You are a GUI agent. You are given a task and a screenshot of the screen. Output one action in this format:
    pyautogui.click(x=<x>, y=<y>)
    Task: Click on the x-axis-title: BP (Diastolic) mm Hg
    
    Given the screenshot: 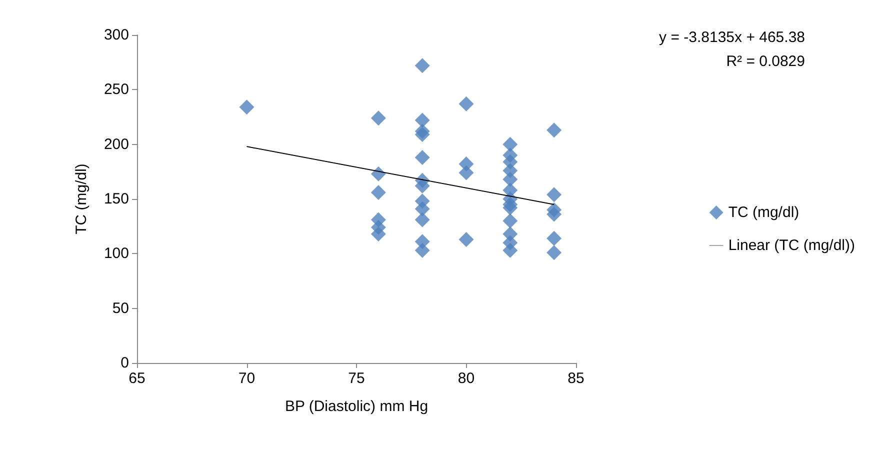 What is the action you would take?
    pyautogui.click(x=356, y=406)
    